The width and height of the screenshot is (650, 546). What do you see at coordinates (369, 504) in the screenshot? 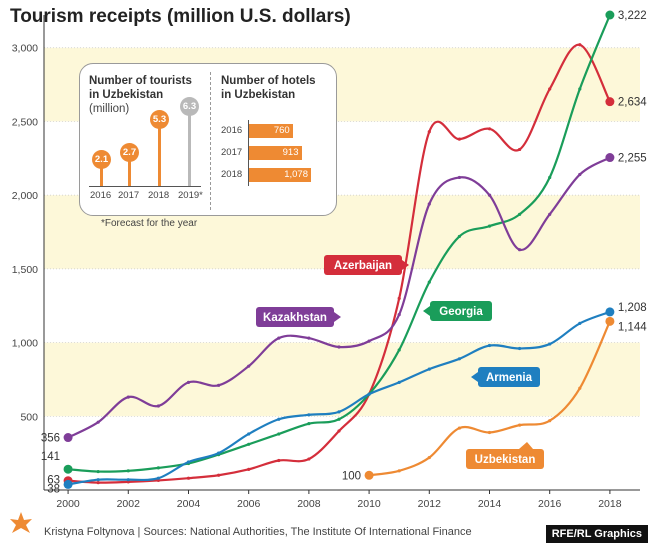
I see `x-tick-label: 2010` at bounding box center [369, 504].